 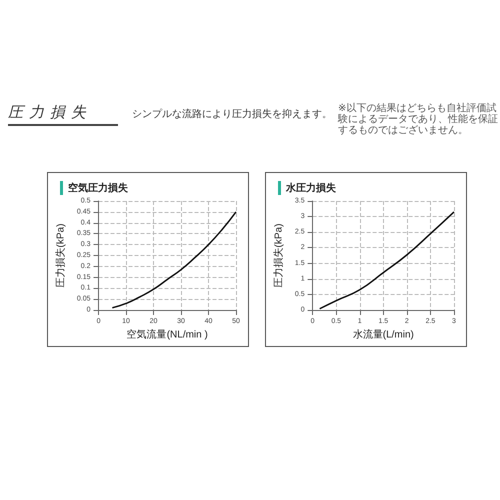 What do you see at coordinates (167, 334) in the screenshot?
I see `x-axis-title: 空気流量(NL/min )` at bounding box center [167, 334].